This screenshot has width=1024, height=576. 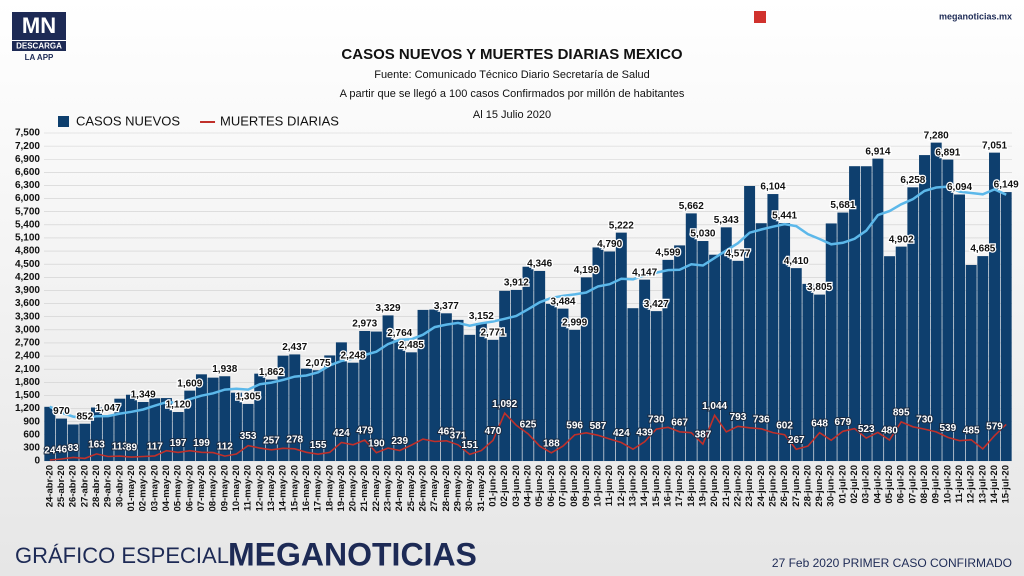 I want to click on data-label: 3,427, so click(x=656, y=304).